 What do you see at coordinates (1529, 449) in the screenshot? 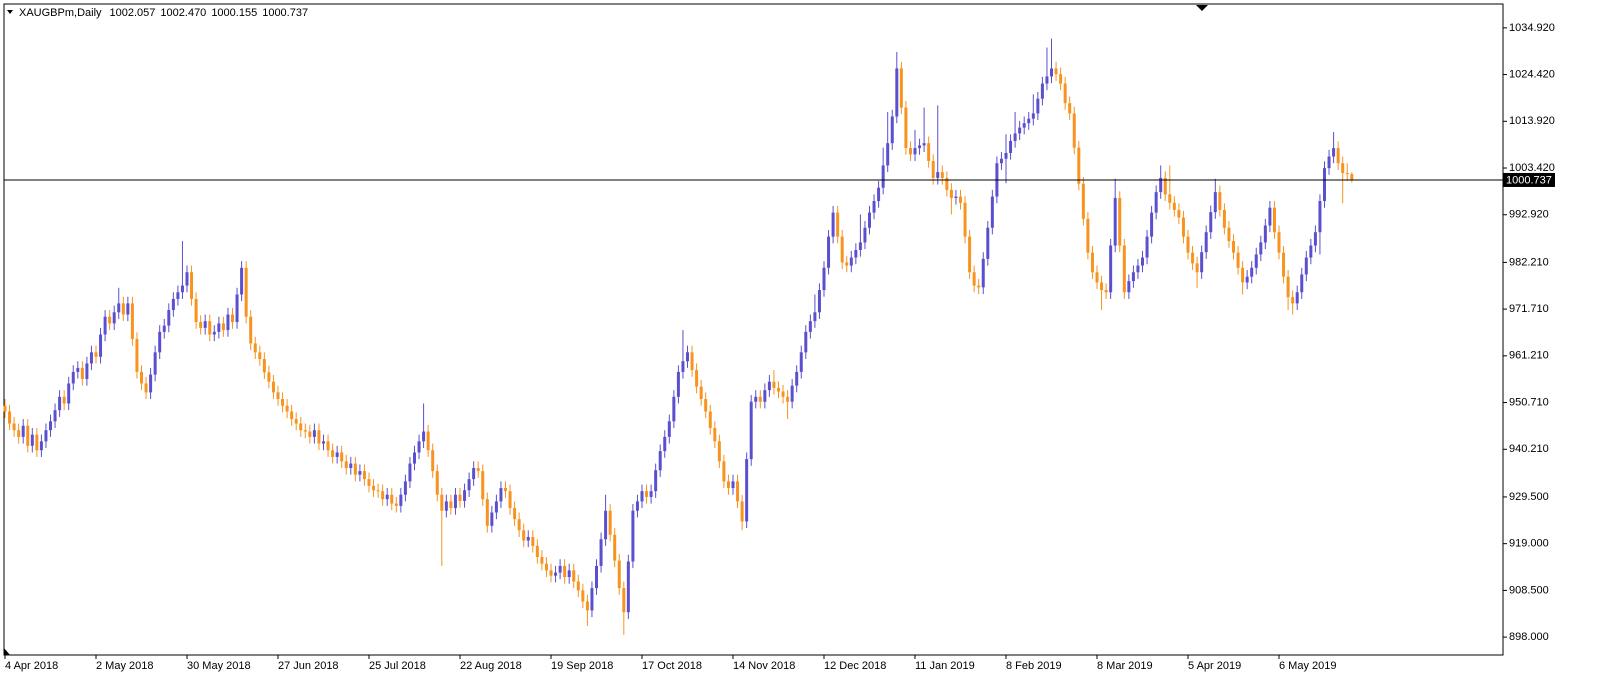
I see `y-tick-label: 940.210` at bounding box center [1529, 449].